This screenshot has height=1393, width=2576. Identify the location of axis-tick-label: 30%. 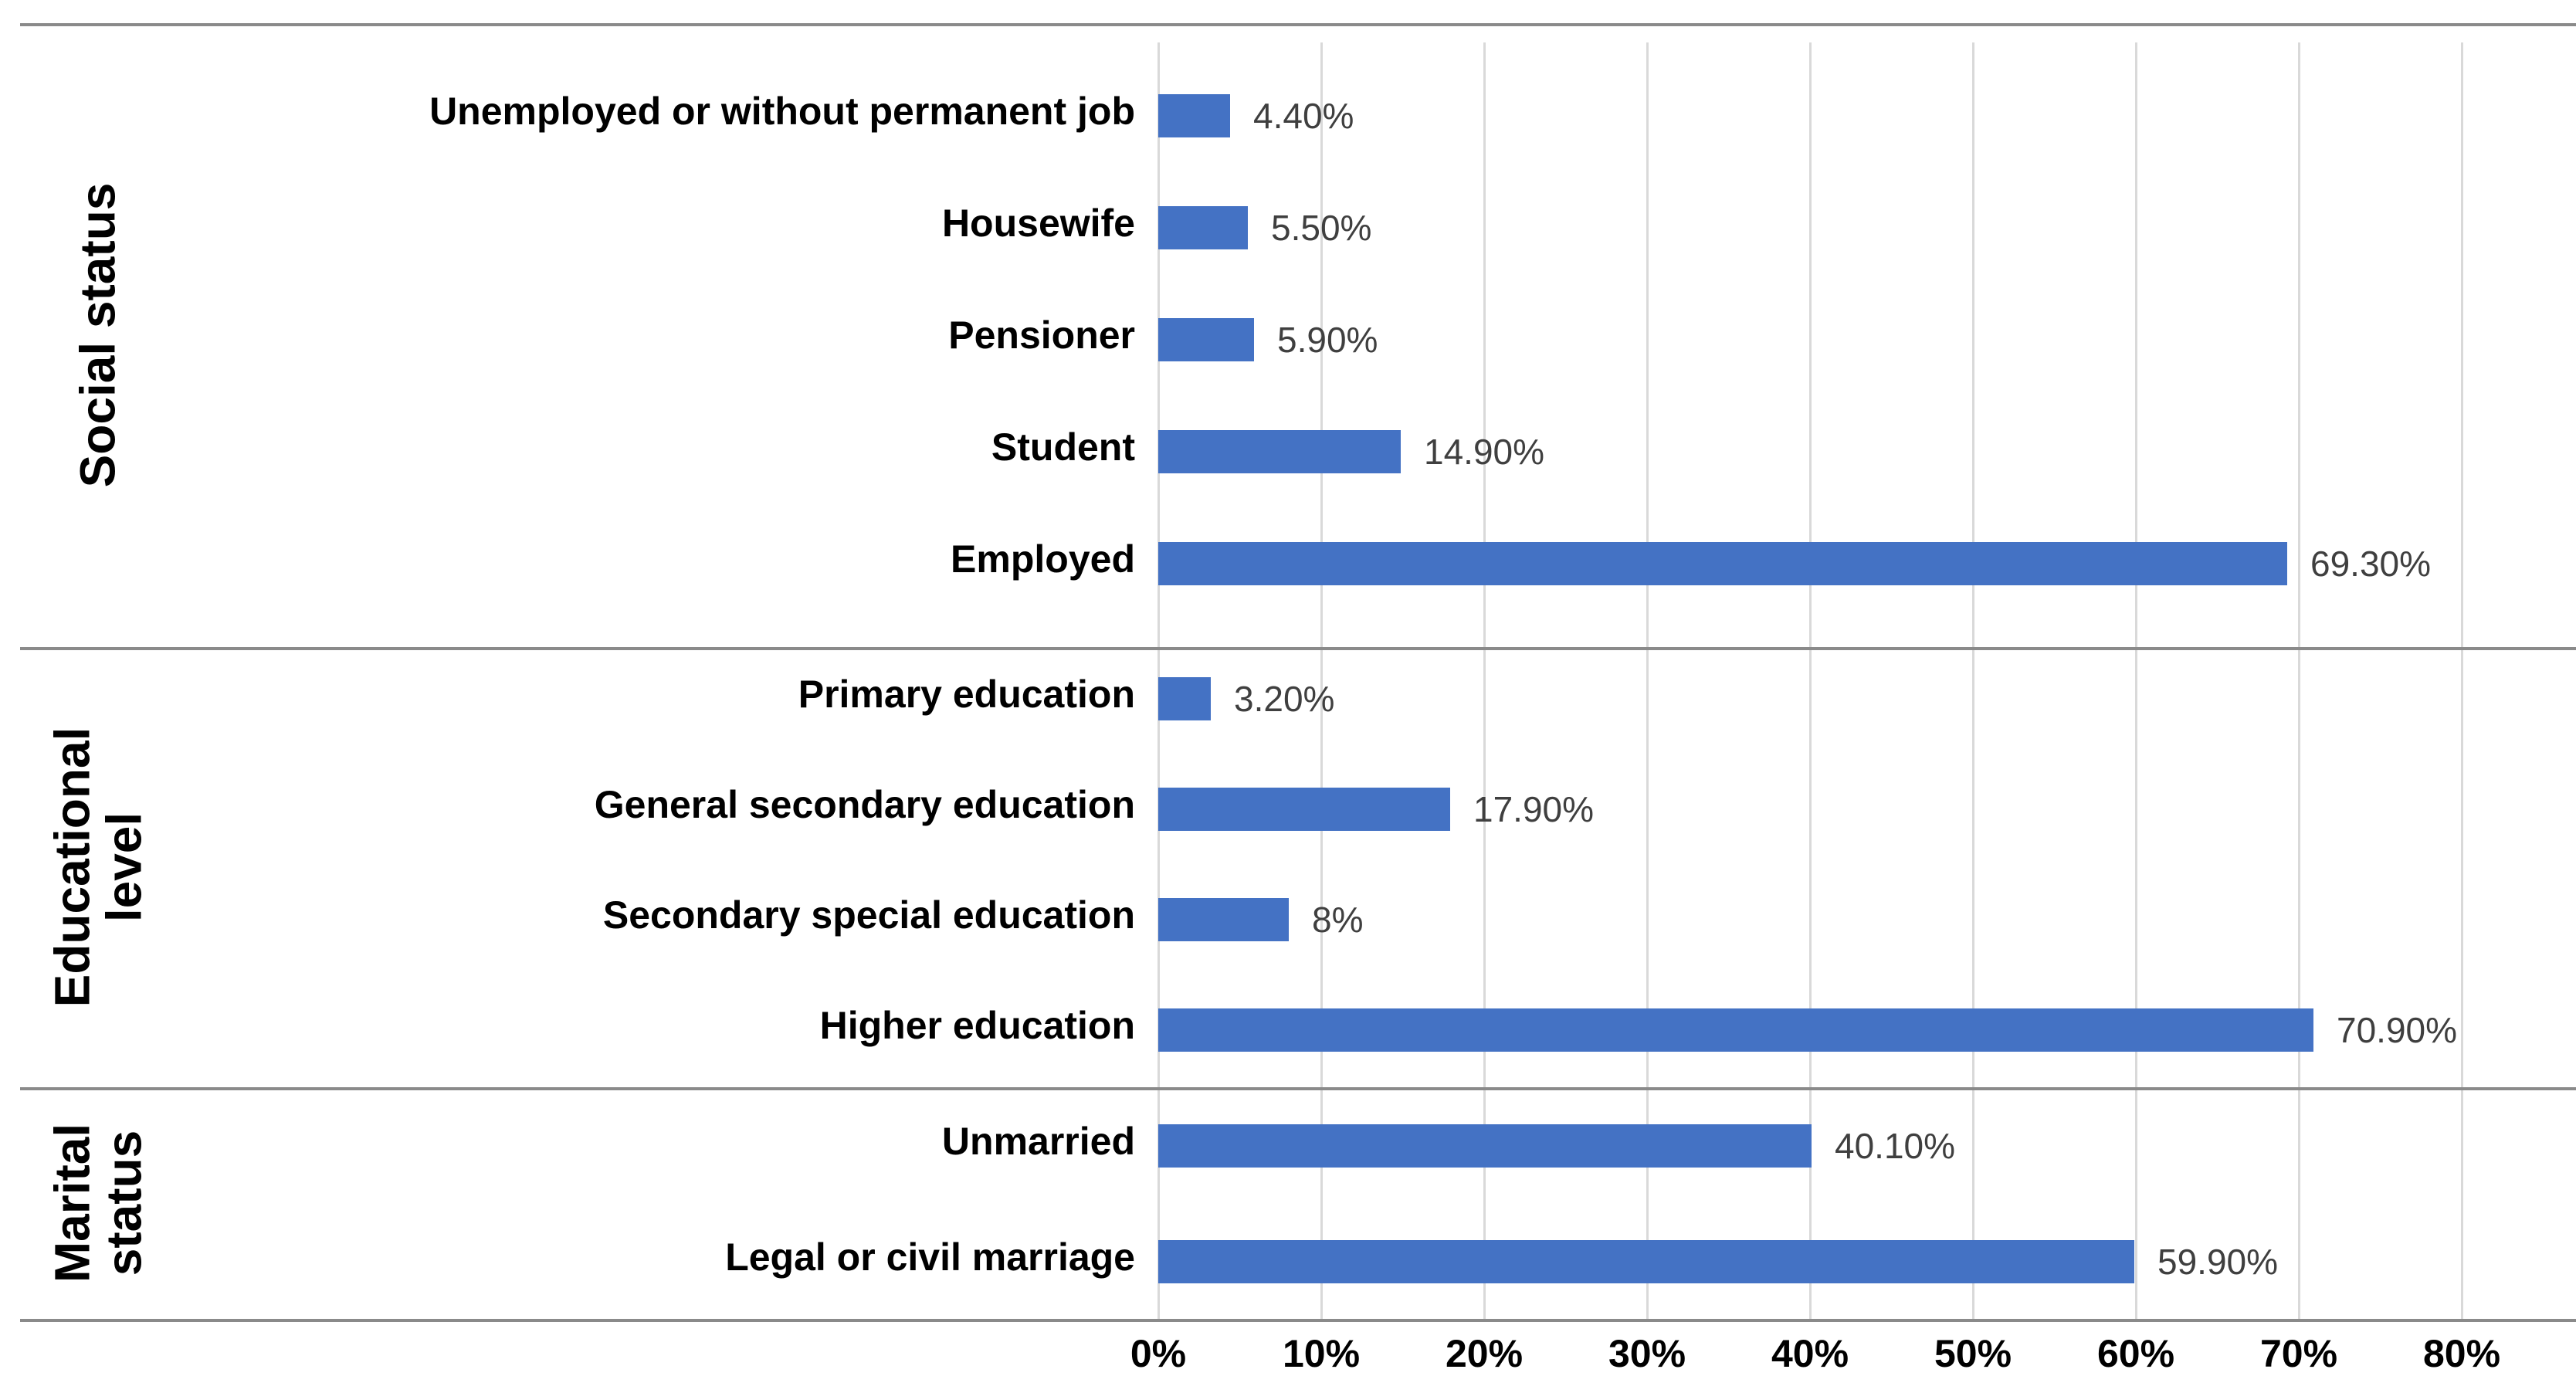
(1647, 1353).